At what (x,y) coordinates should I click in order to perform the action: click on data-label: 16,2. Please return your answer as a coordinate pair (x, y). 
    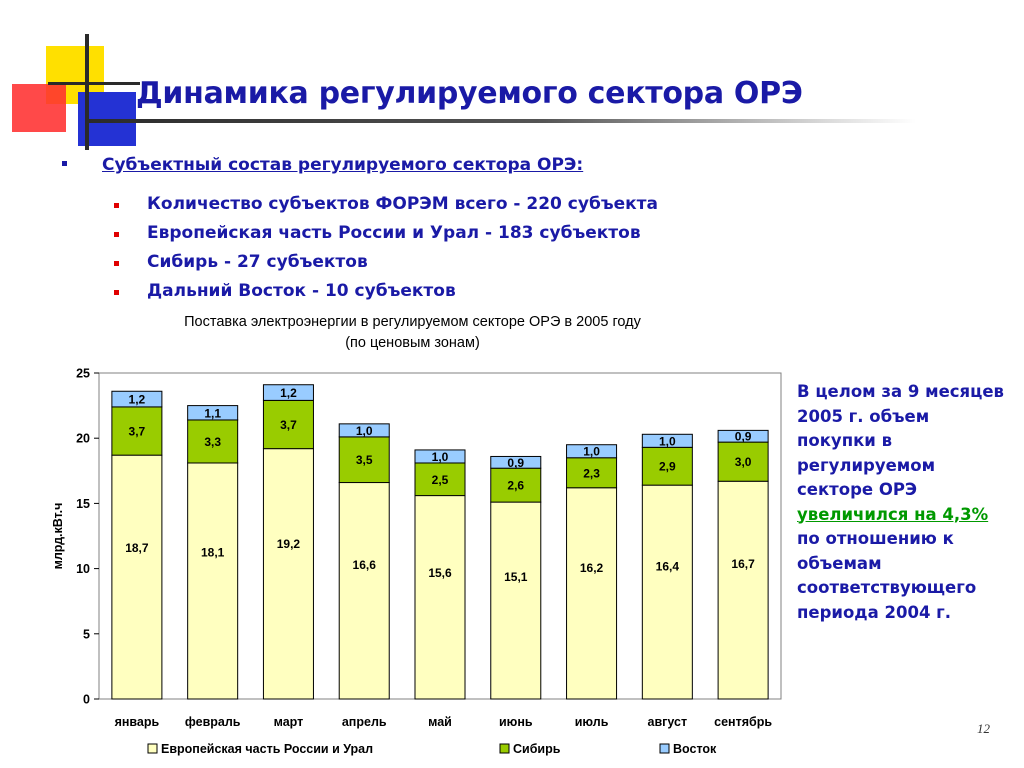
    Looking at the image, I should click on (592, 568).